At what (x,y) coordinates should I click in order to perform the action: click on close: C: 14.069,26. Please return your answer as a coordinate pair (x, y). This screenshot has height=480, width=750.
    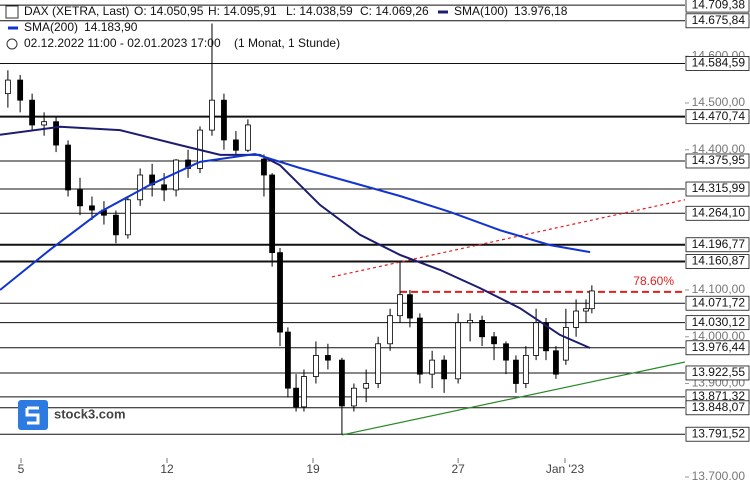
    Looking at the image, I should click on (394, 11).